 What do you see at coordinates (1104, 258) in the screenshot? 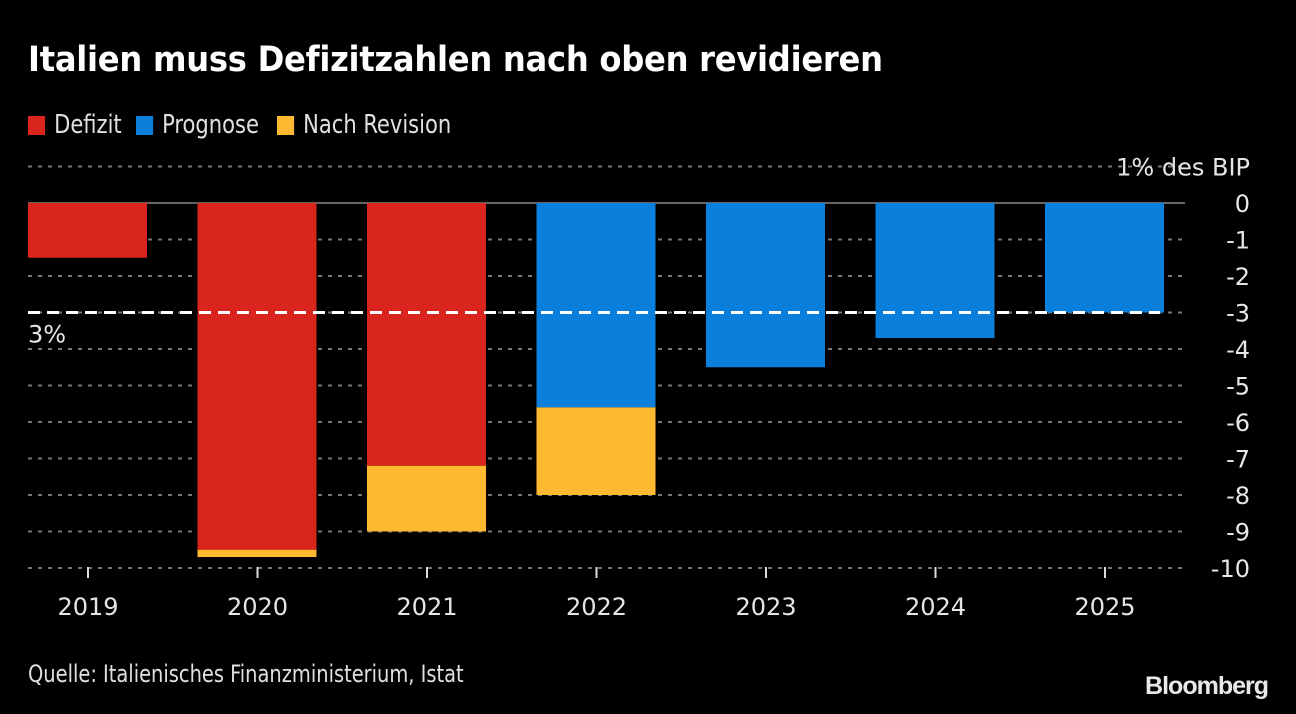
I see `bar-2025-prognose` at bounding box center [1104, 258].